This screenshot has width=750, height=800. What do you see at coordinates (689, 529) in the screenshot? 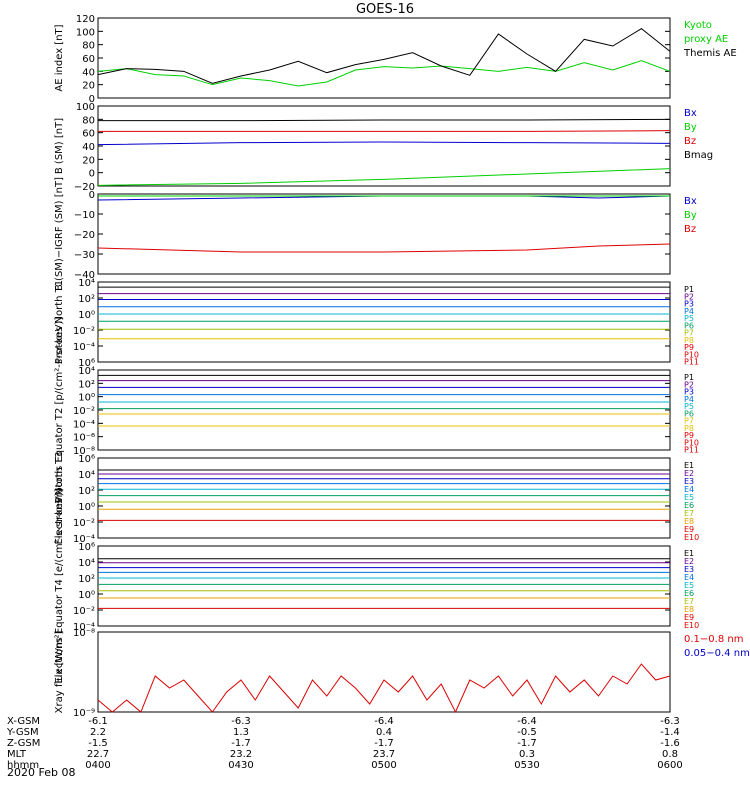
I see `legend-entry: E9` at bounding box center [689, 529].